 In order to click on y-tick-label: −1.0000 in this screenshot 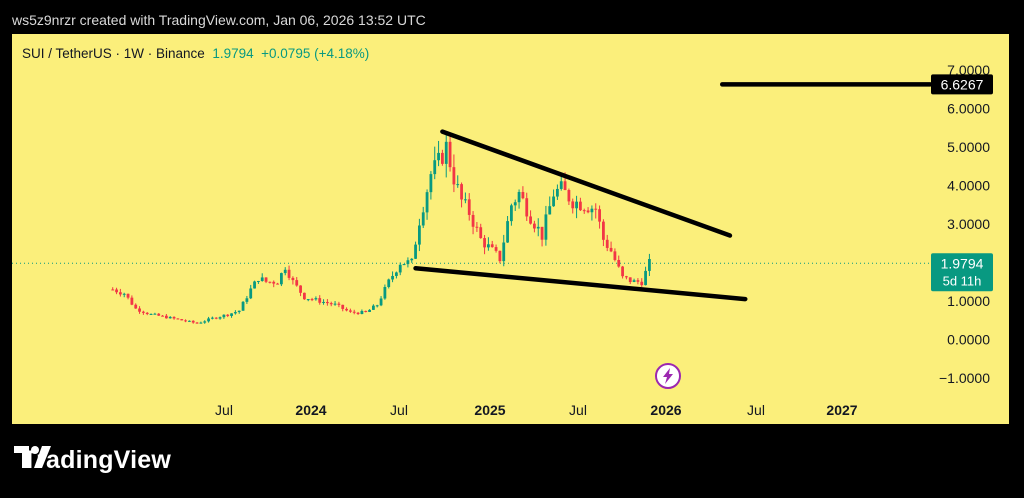, I will do `click(964, 378)`.